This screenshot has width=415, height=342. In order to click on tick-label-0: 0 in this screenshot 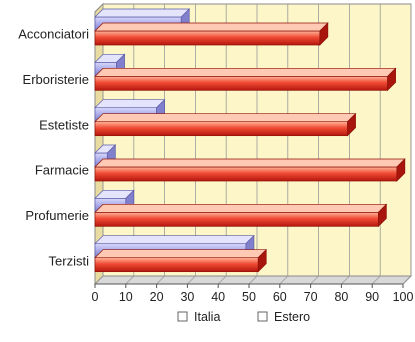, I will do `click(95, 297)`.